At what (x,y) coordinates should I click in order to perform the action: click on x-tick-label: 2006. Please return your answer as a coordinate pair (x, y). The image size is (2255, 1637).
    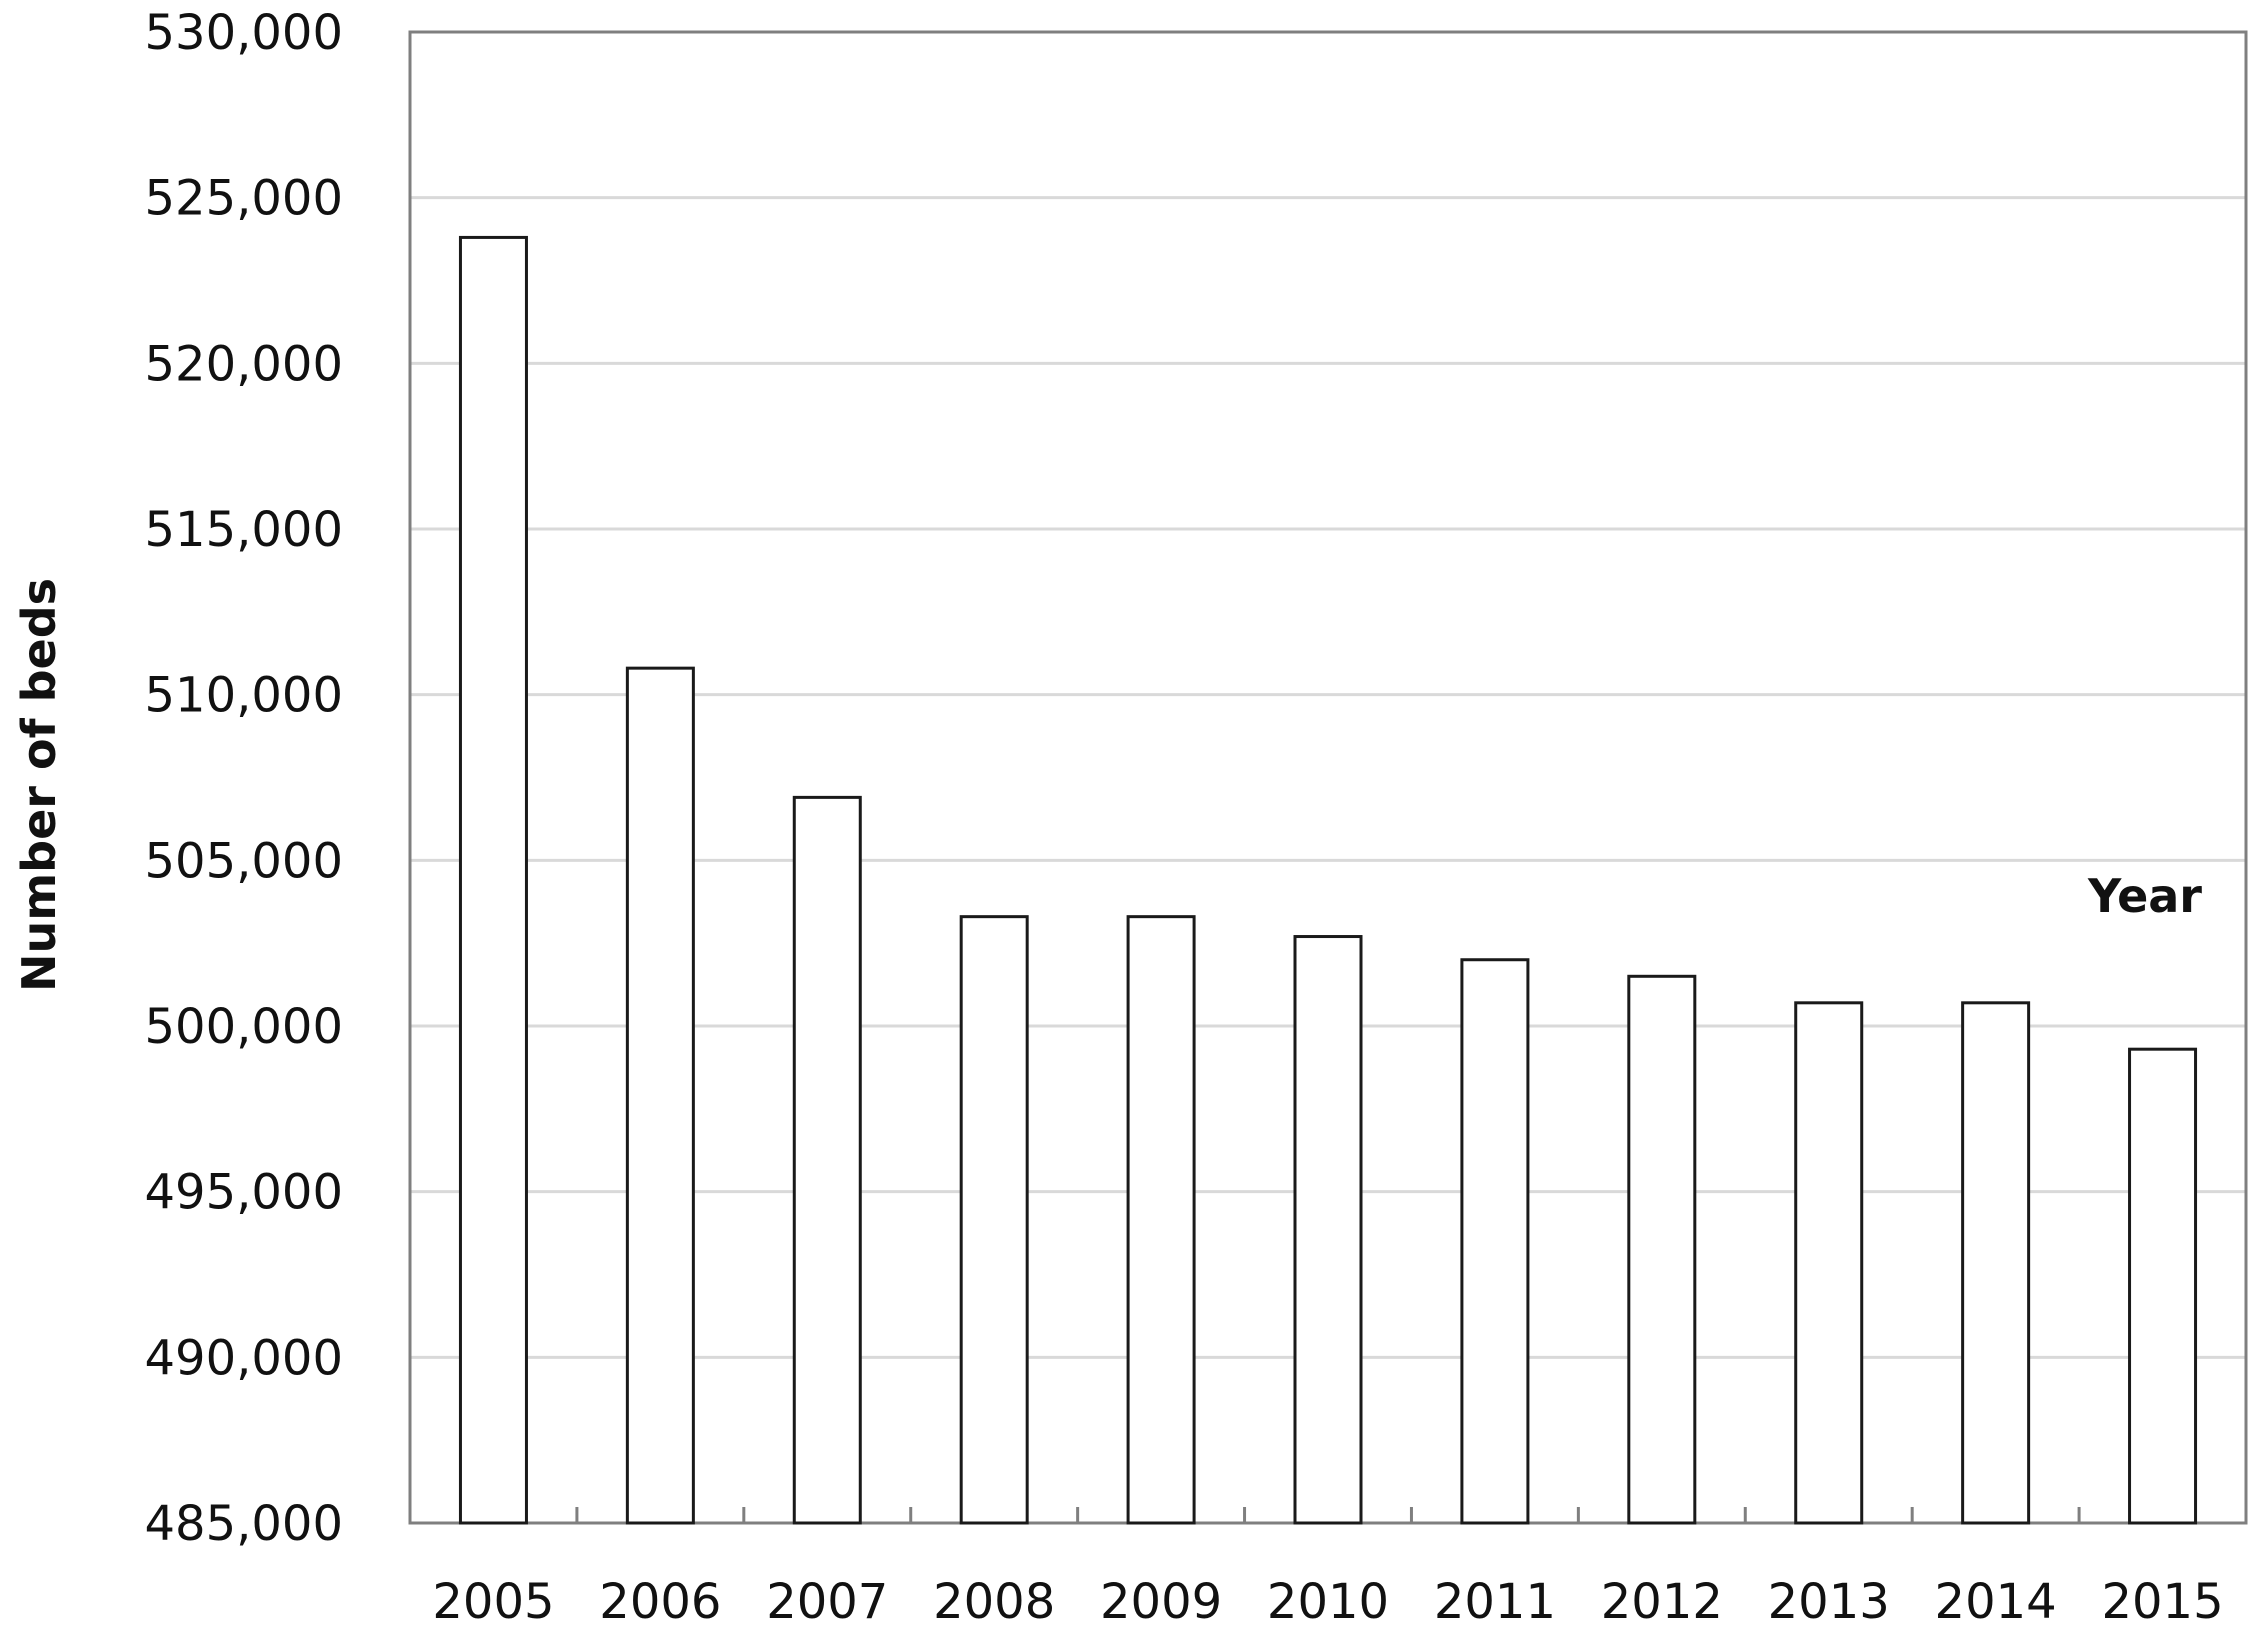
    Looking at the image, I should click on (660, 1602).